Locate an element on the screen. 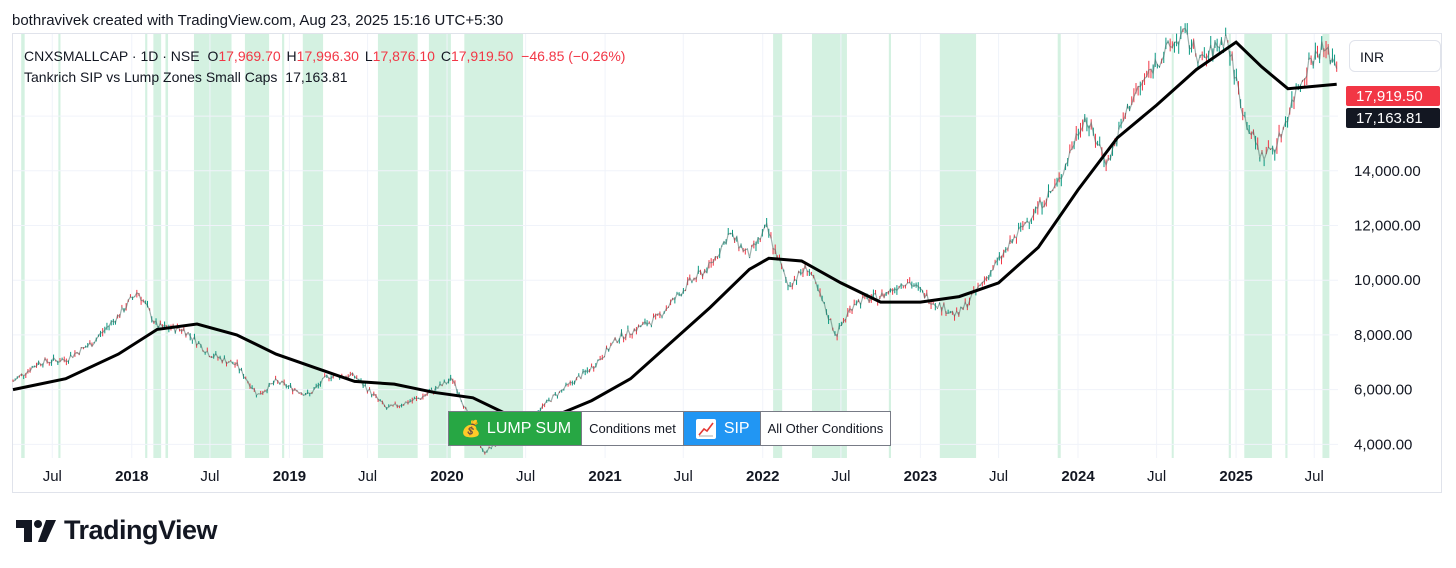 The width and height of the screenshot is (1456, 568). currency-selector: INR is located at coordinates (1395, 56).